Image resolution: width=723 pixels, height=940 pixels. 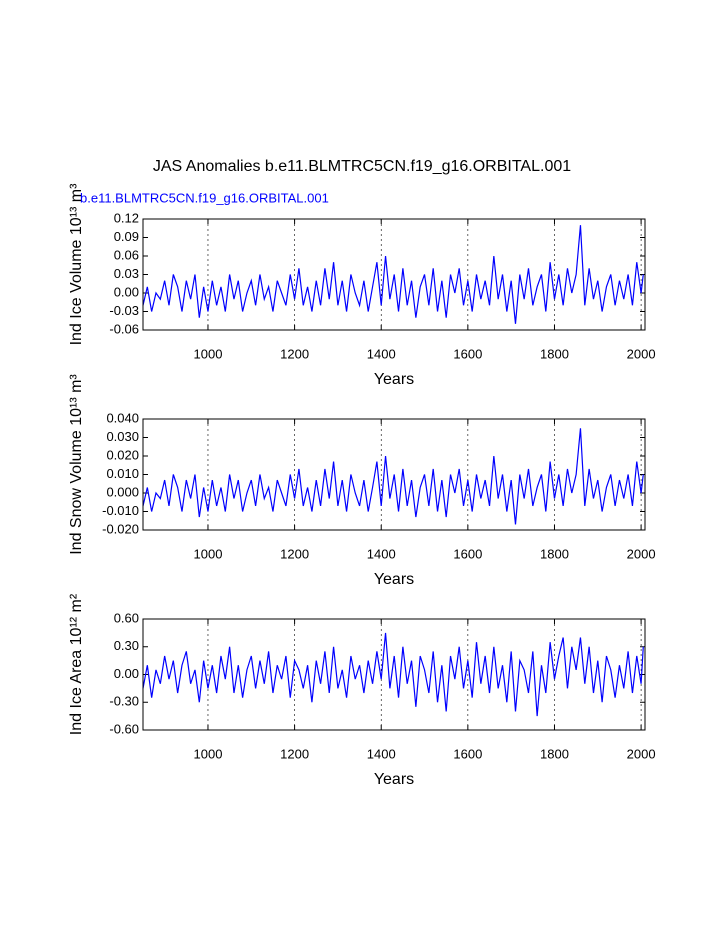 What do you see at coordinates (126, 273) in the screenshot?
I see `y-tick-label: 0.03` at bounding box center [126, 273].